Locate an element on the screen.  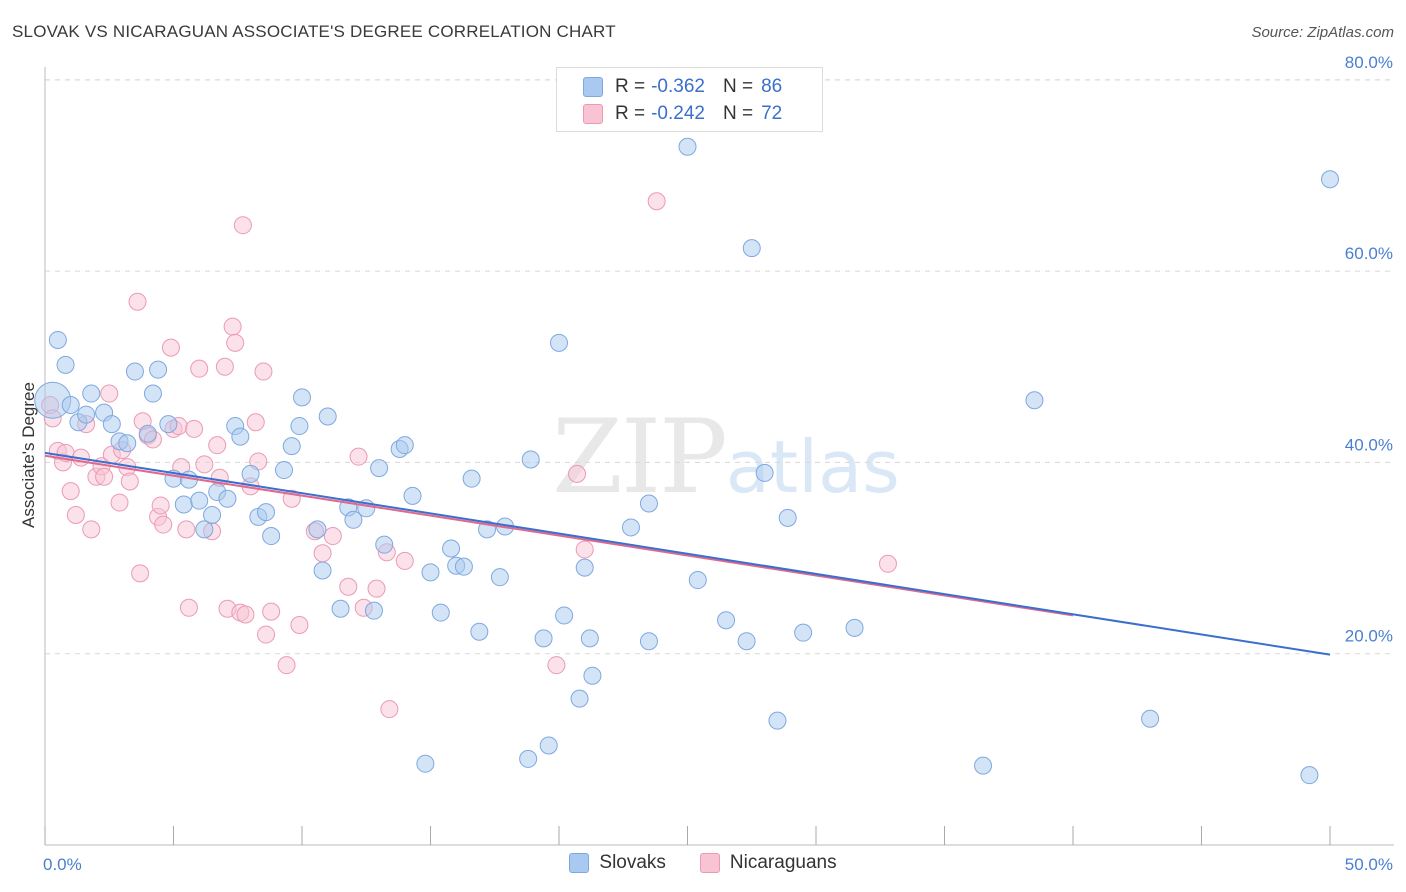
stats-legend: R = -0.362 N = 86 R = -0.242 N = 72 is located at coordinates (689, 99).